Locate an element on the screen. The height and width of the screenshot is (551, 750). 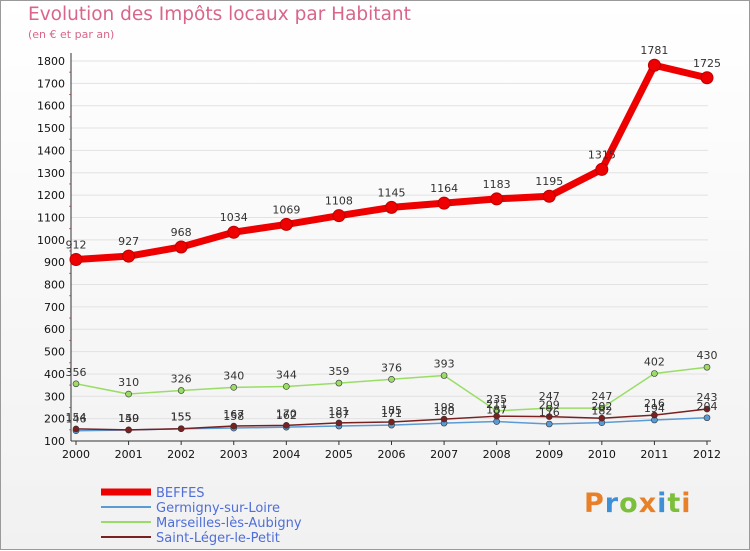
data-label: 1069 is located at coordinates (286, 209).